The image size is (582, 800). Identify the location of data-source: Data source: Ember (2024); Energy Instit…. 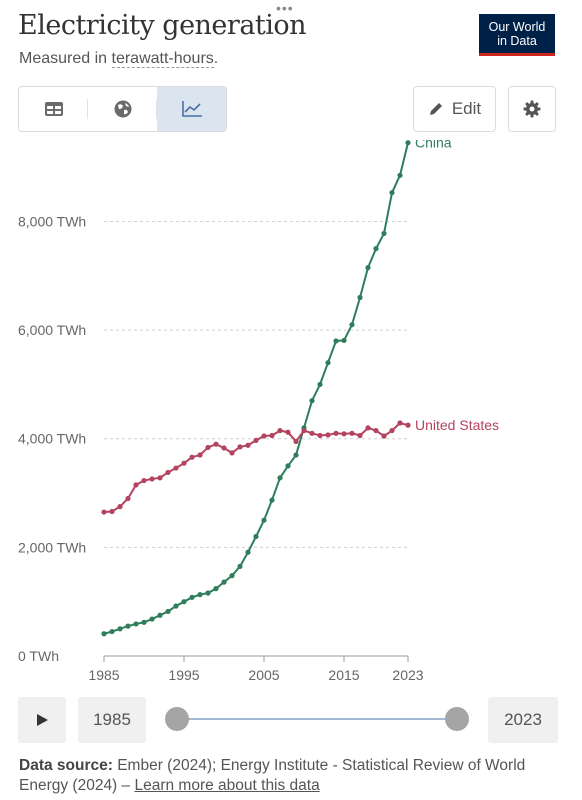
(289, 776).